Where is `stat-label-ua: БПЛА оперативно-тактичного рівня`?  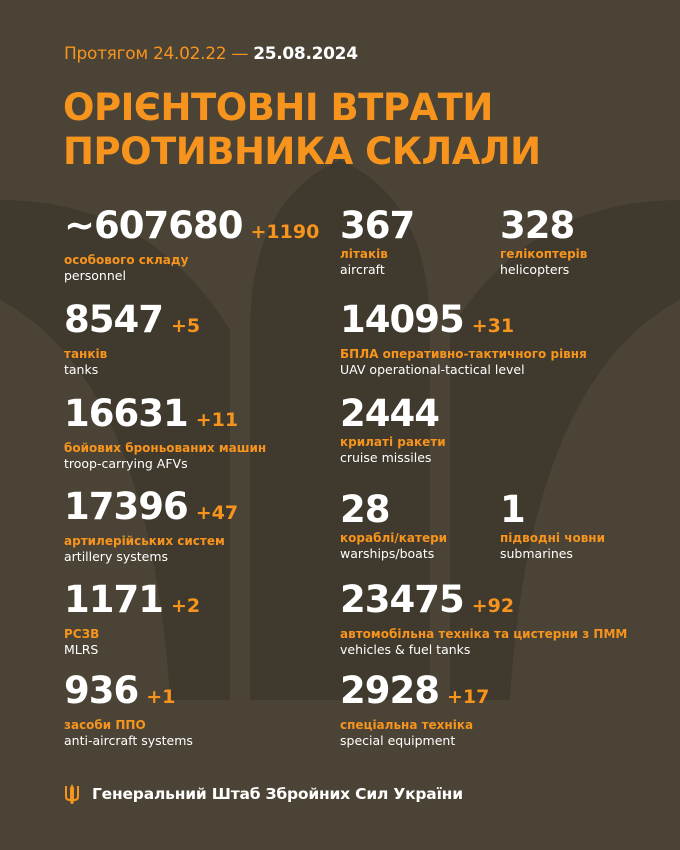 stat-label-ua: БПЛА оперативно-тактичного рівня is located at coordinates (463, 354).